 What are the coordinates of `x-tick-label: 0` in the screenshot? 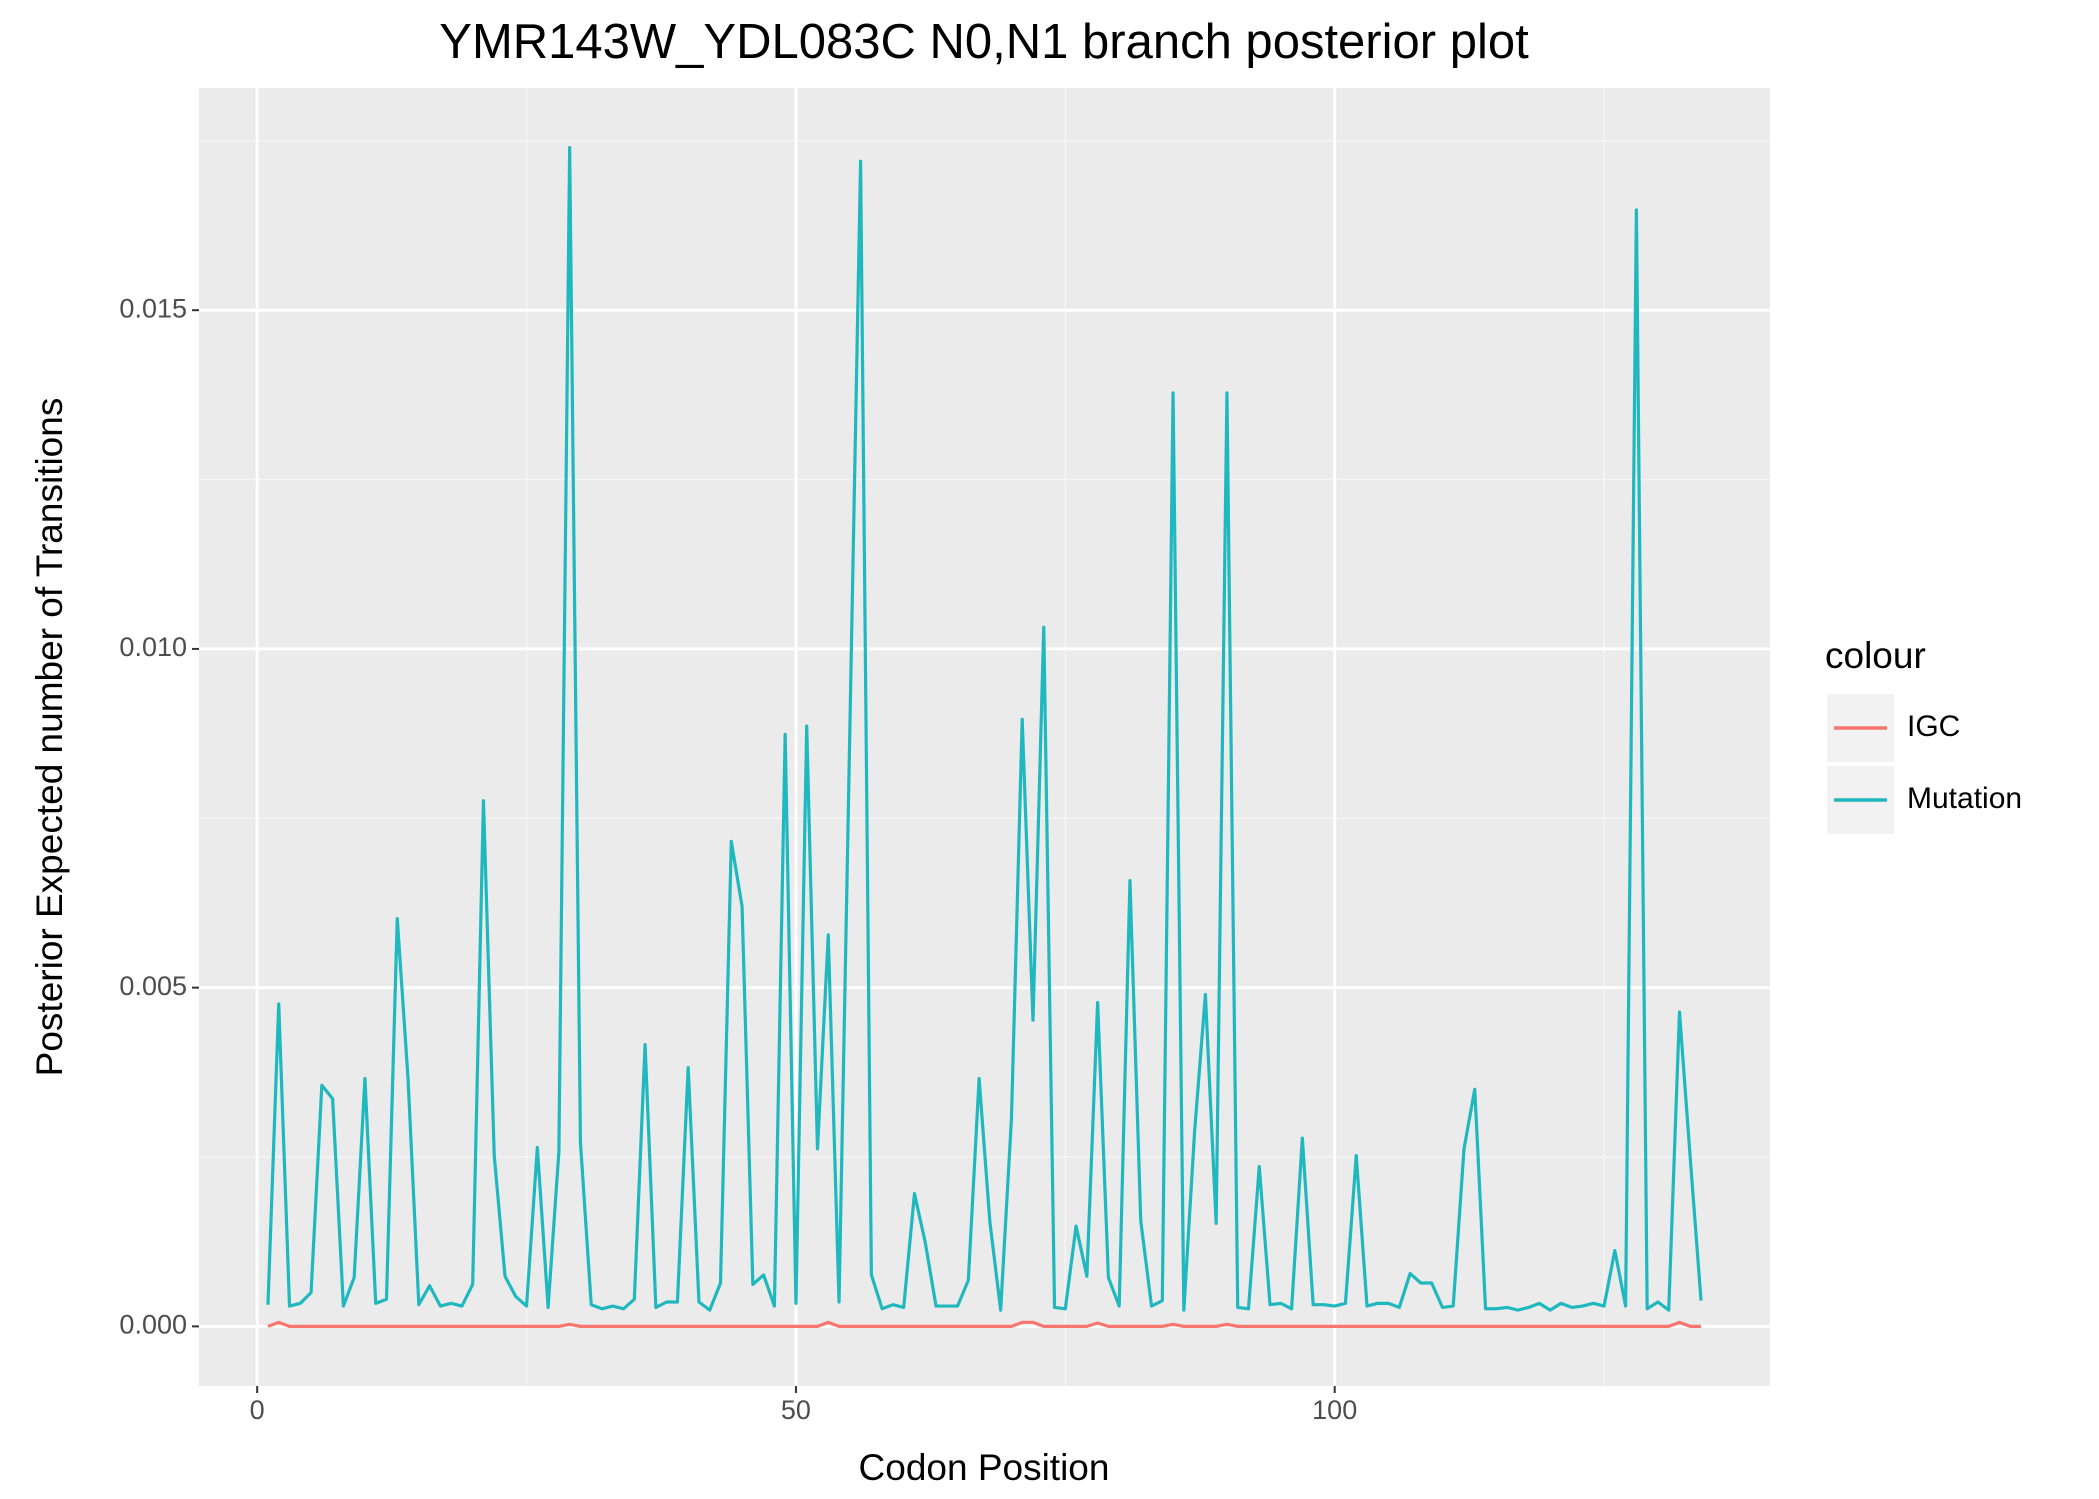 It's located at (257, 1410).